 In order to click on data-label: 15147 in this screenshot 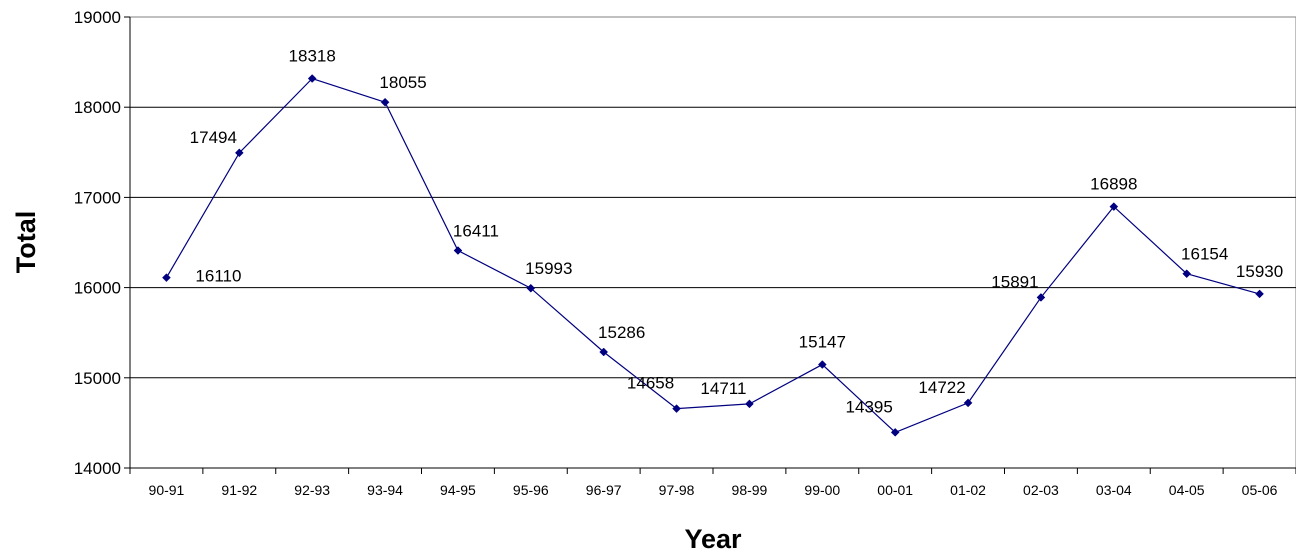, I will do `click(822, 342)`.